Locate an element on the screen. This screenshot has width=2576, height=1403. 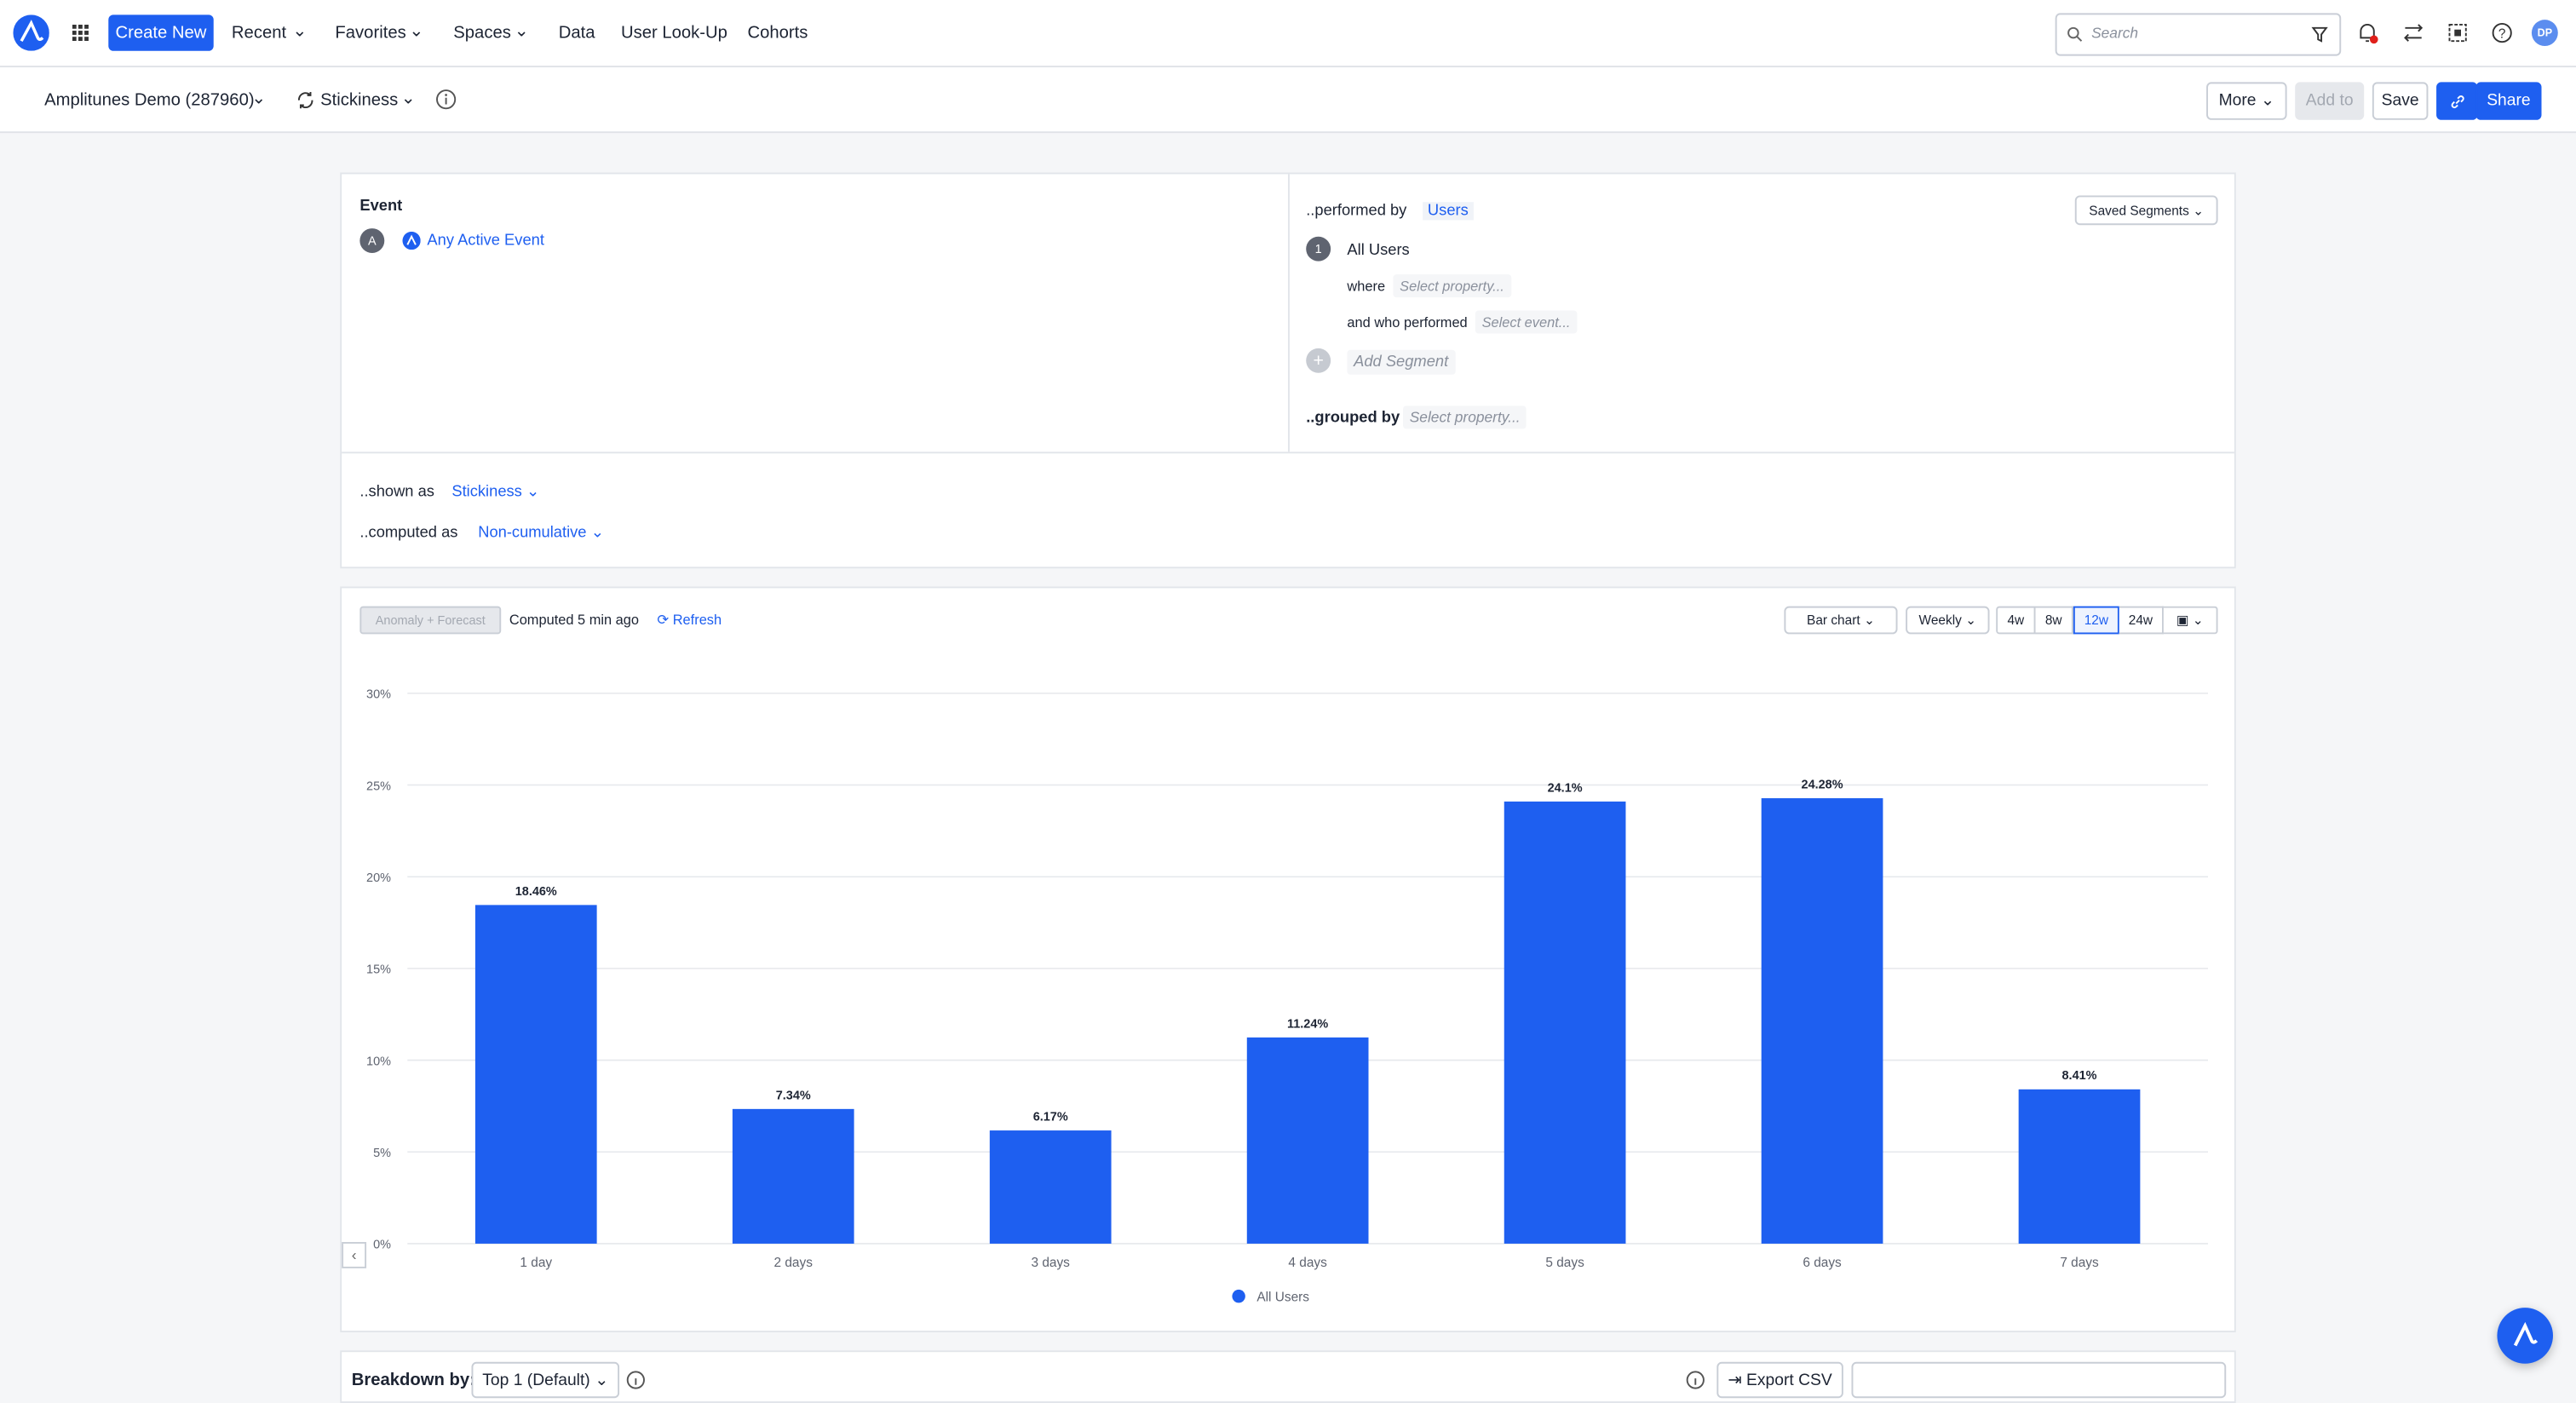
range-button: 8w is located at coordinates (2054, 621).